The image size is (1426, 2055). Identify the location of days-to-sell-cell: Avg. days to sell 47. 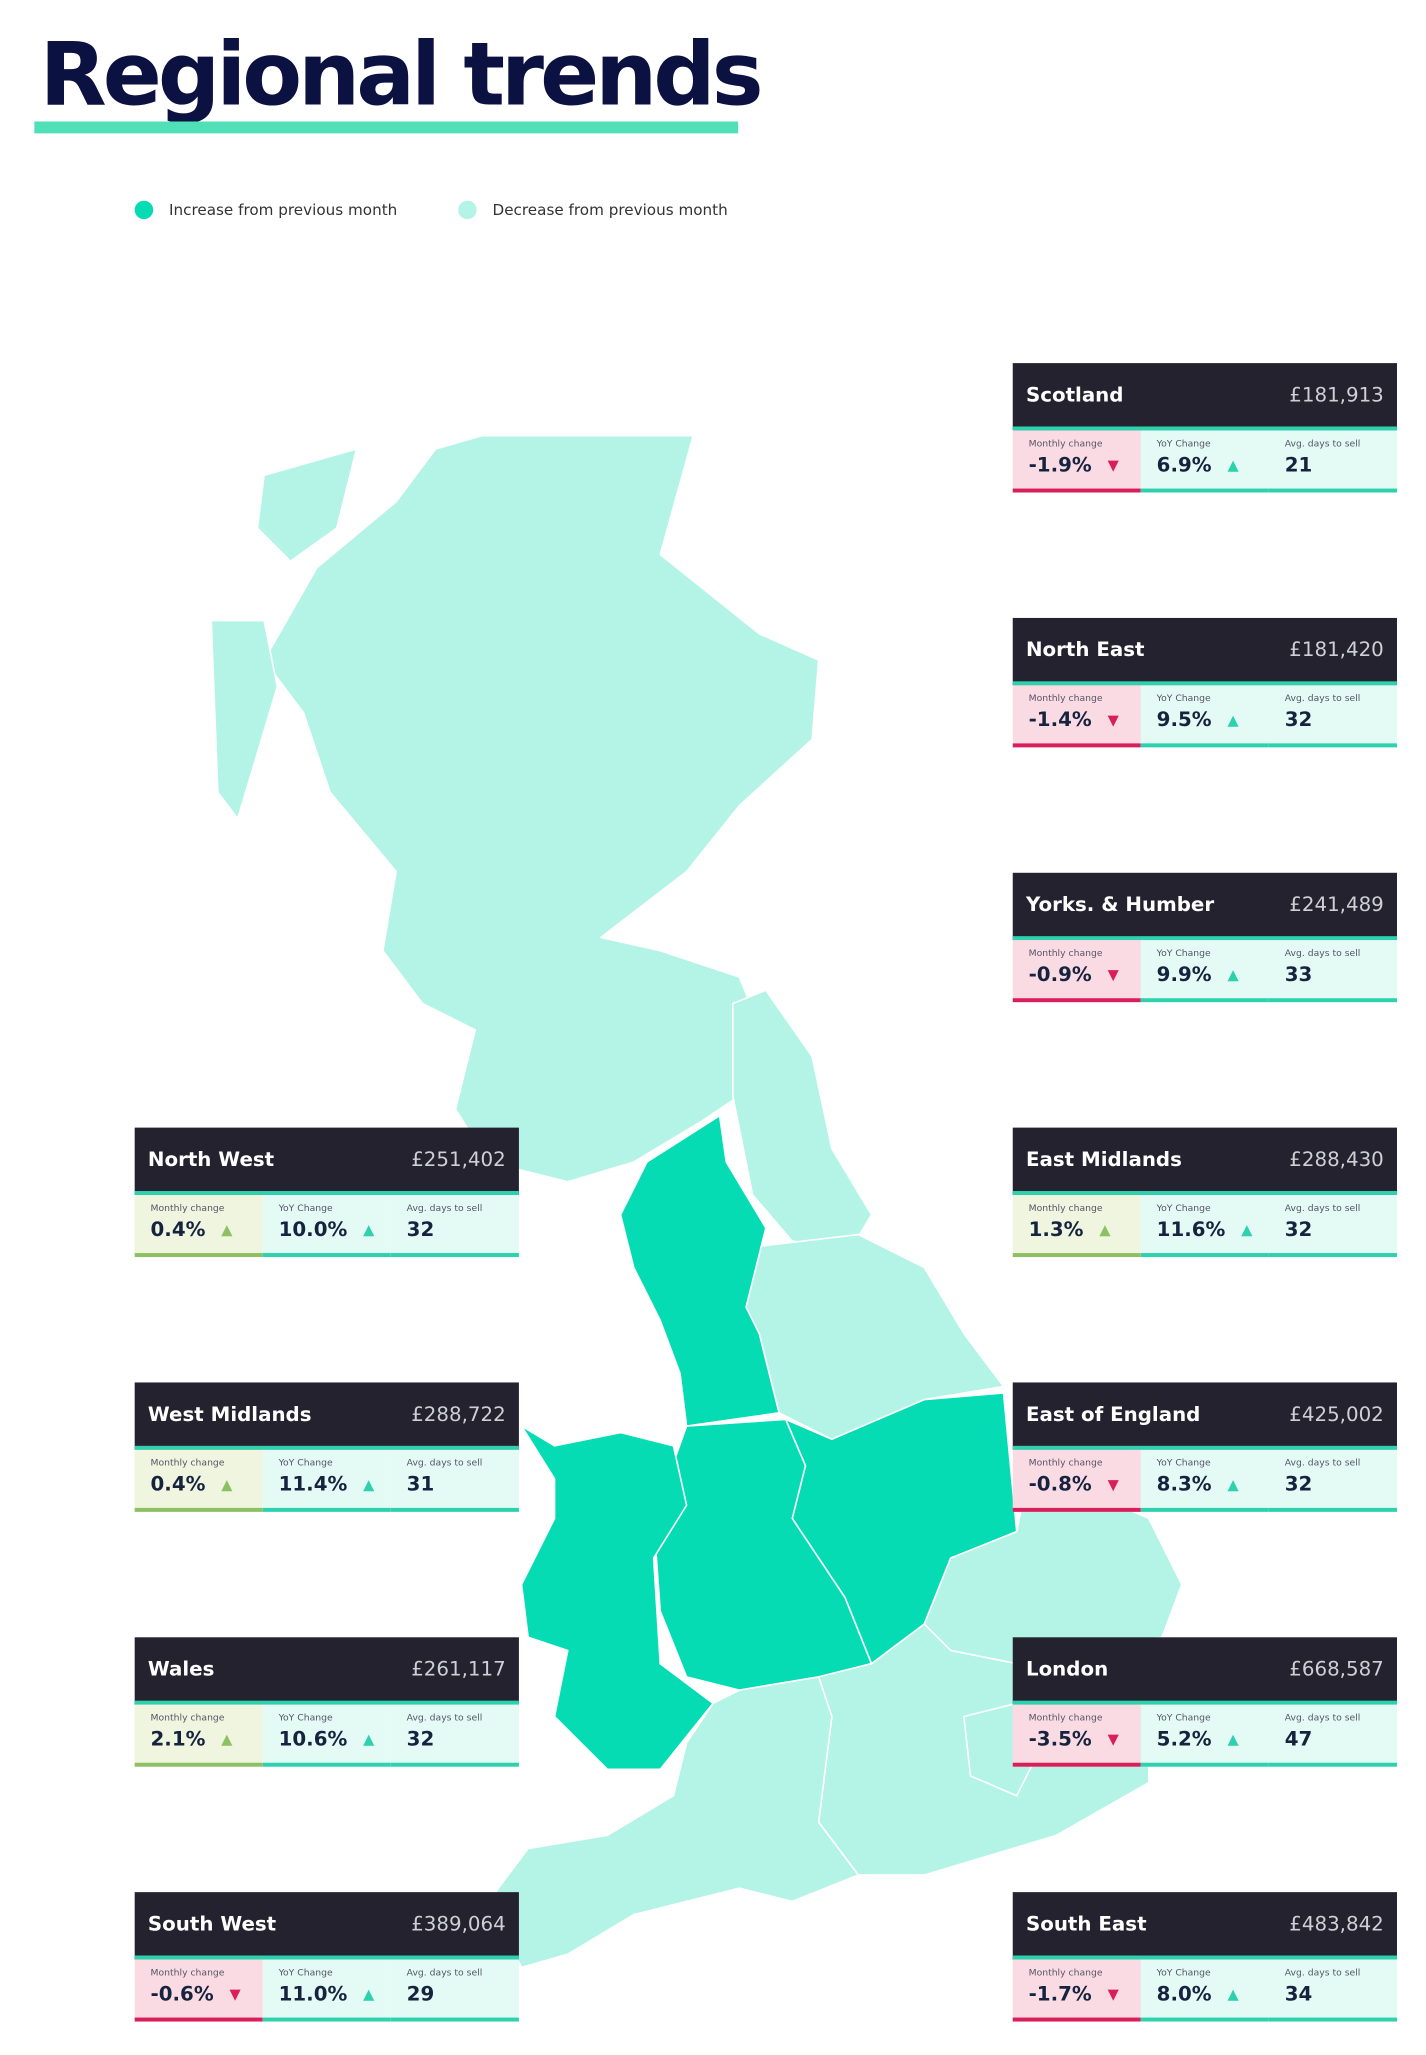
(1332, 1735).